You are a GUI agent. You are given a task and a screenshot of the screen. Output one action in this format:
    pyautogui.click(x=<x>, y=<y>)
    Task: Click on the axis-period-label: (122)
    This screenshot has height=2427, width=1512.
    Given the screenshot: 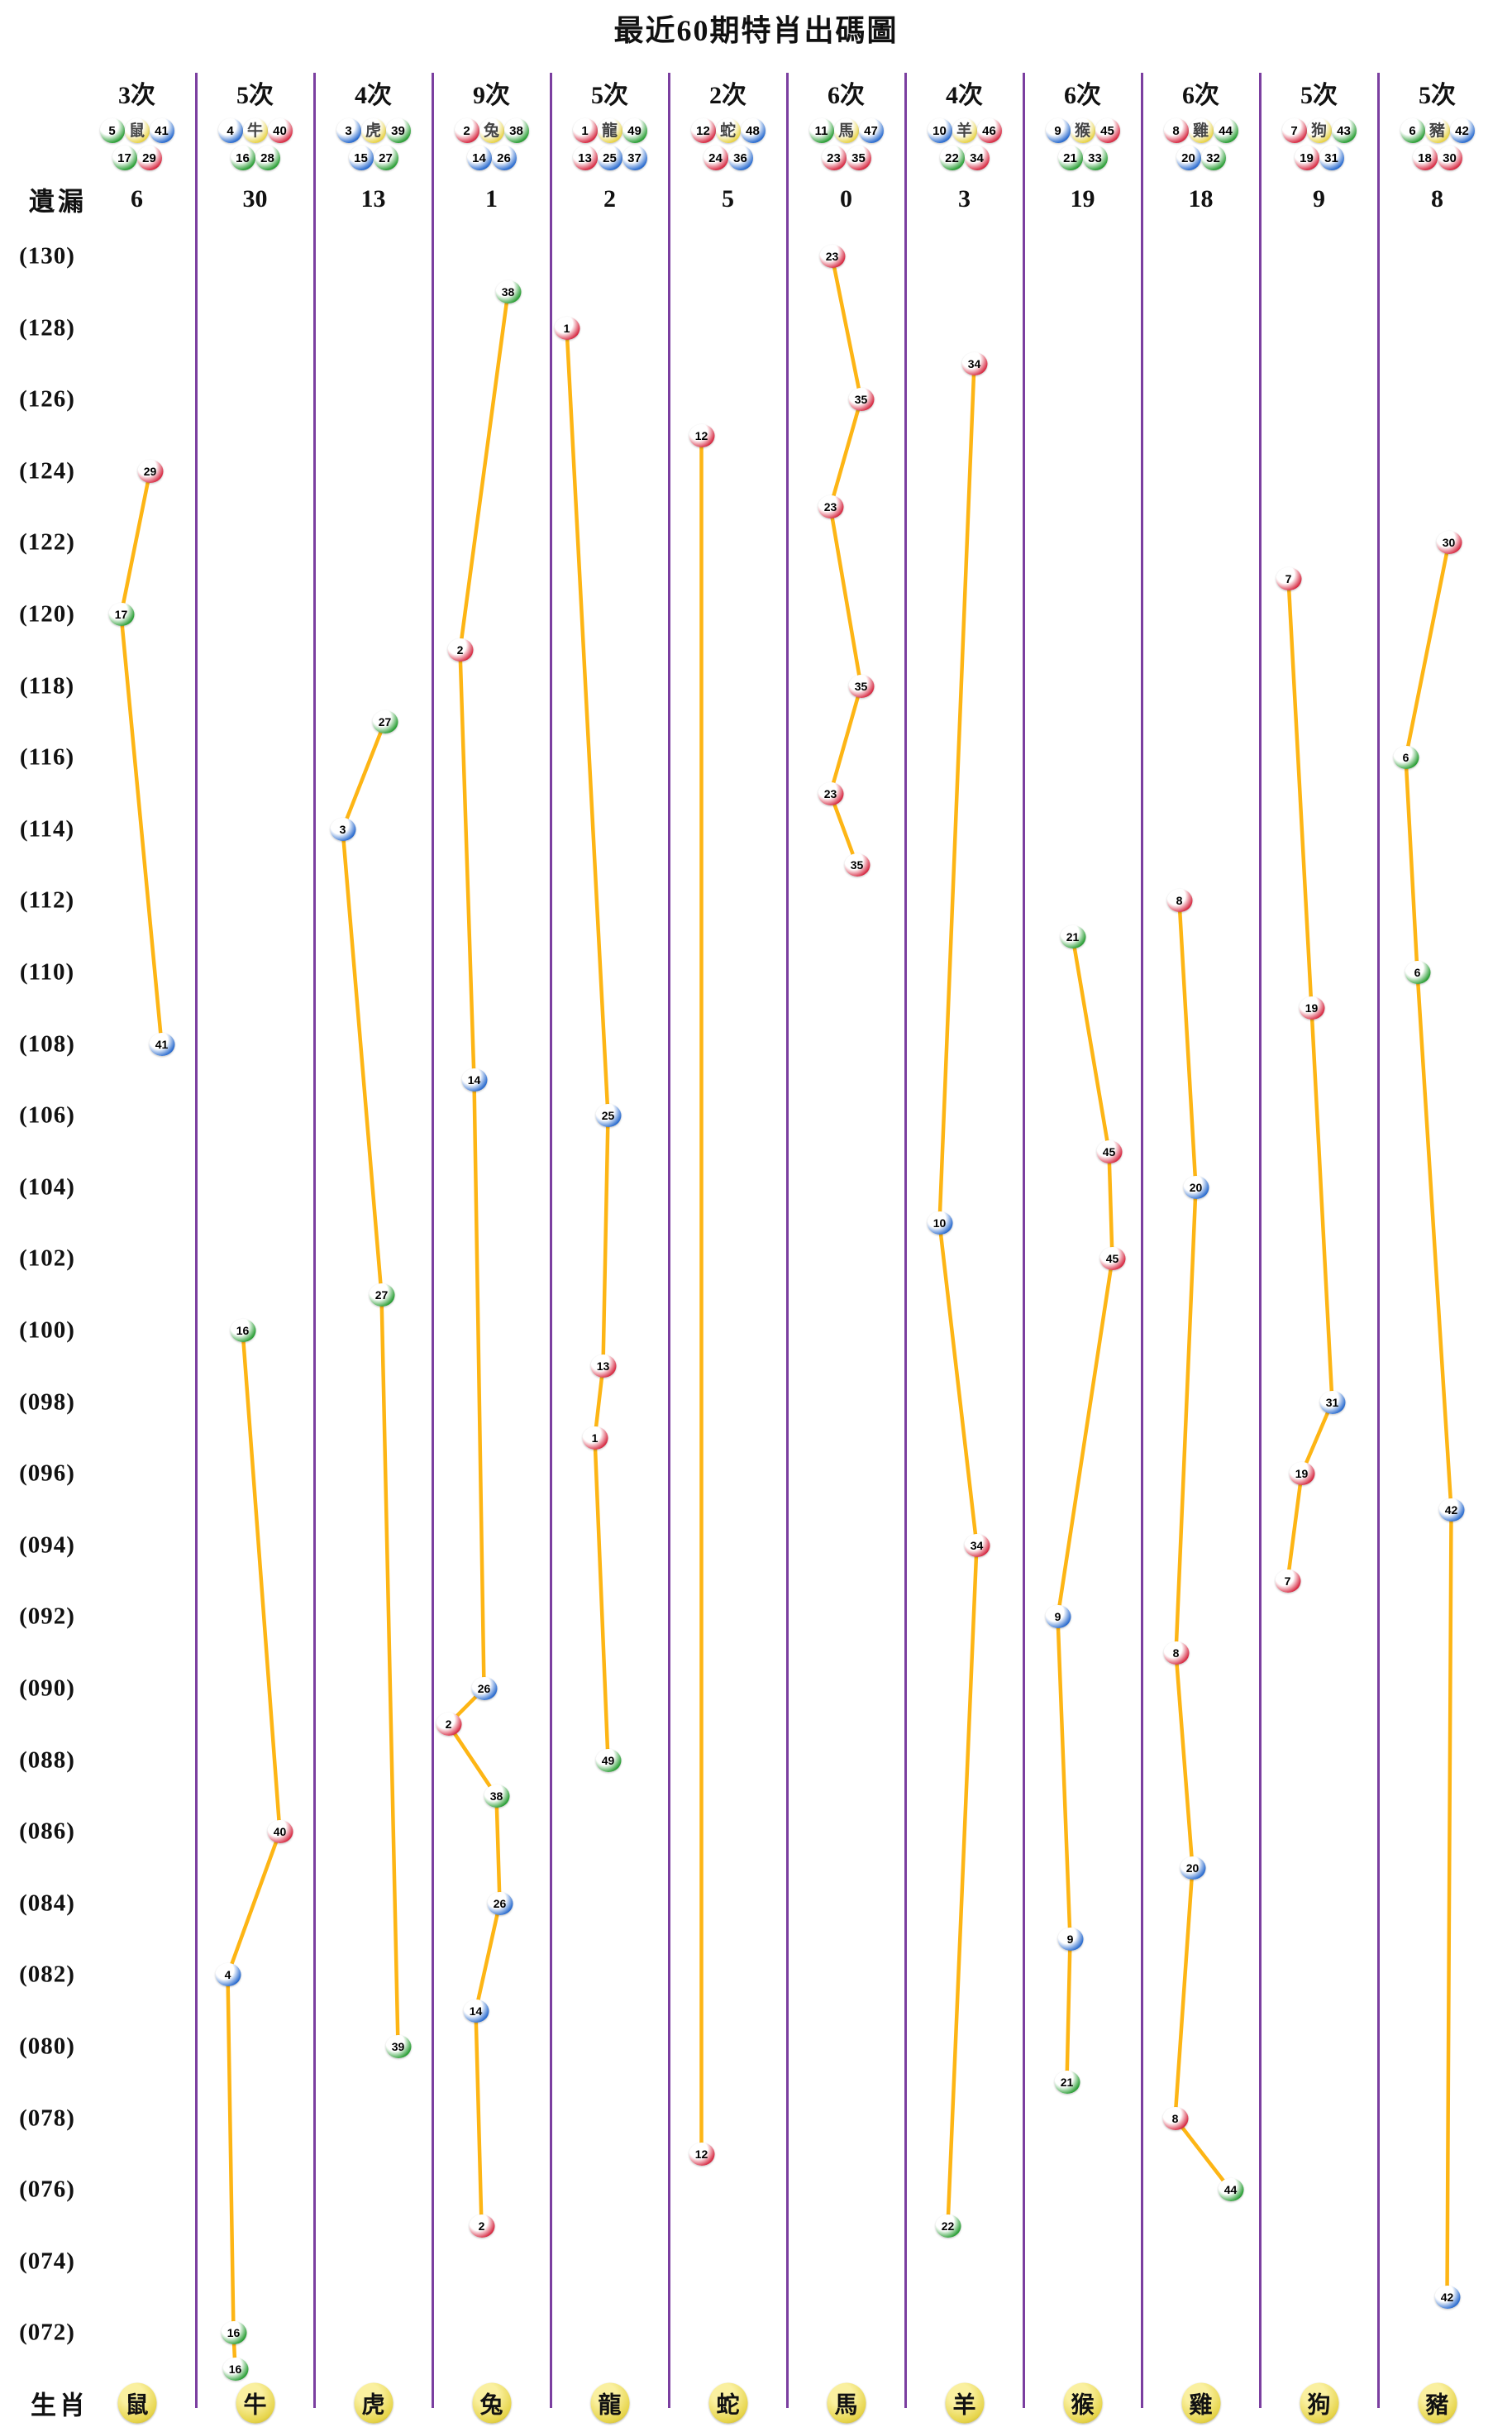 What is the action you would take?
    pyautogui.click(x=47, y=542)
    